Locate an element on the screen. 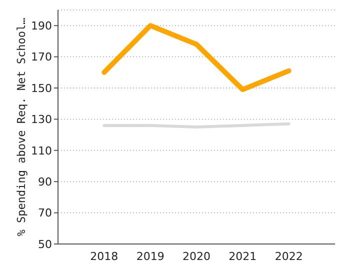 This screenshot has height=275, width=350. y-tick-label: 150 is located at coordinates (41, 88).